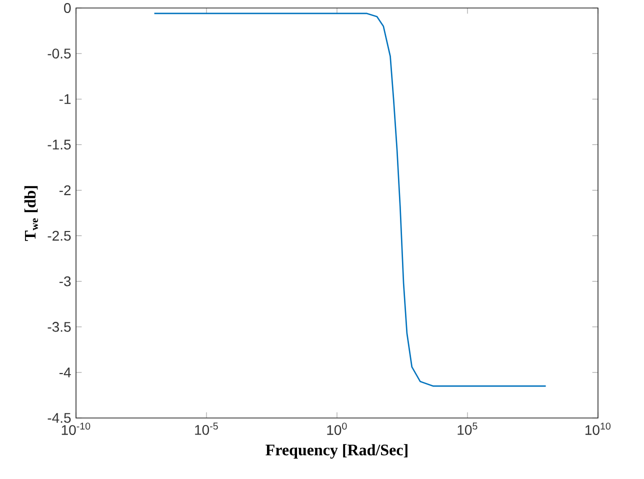  I want to click on x-tick-label: 10$^{0}$, so click(337, 428).